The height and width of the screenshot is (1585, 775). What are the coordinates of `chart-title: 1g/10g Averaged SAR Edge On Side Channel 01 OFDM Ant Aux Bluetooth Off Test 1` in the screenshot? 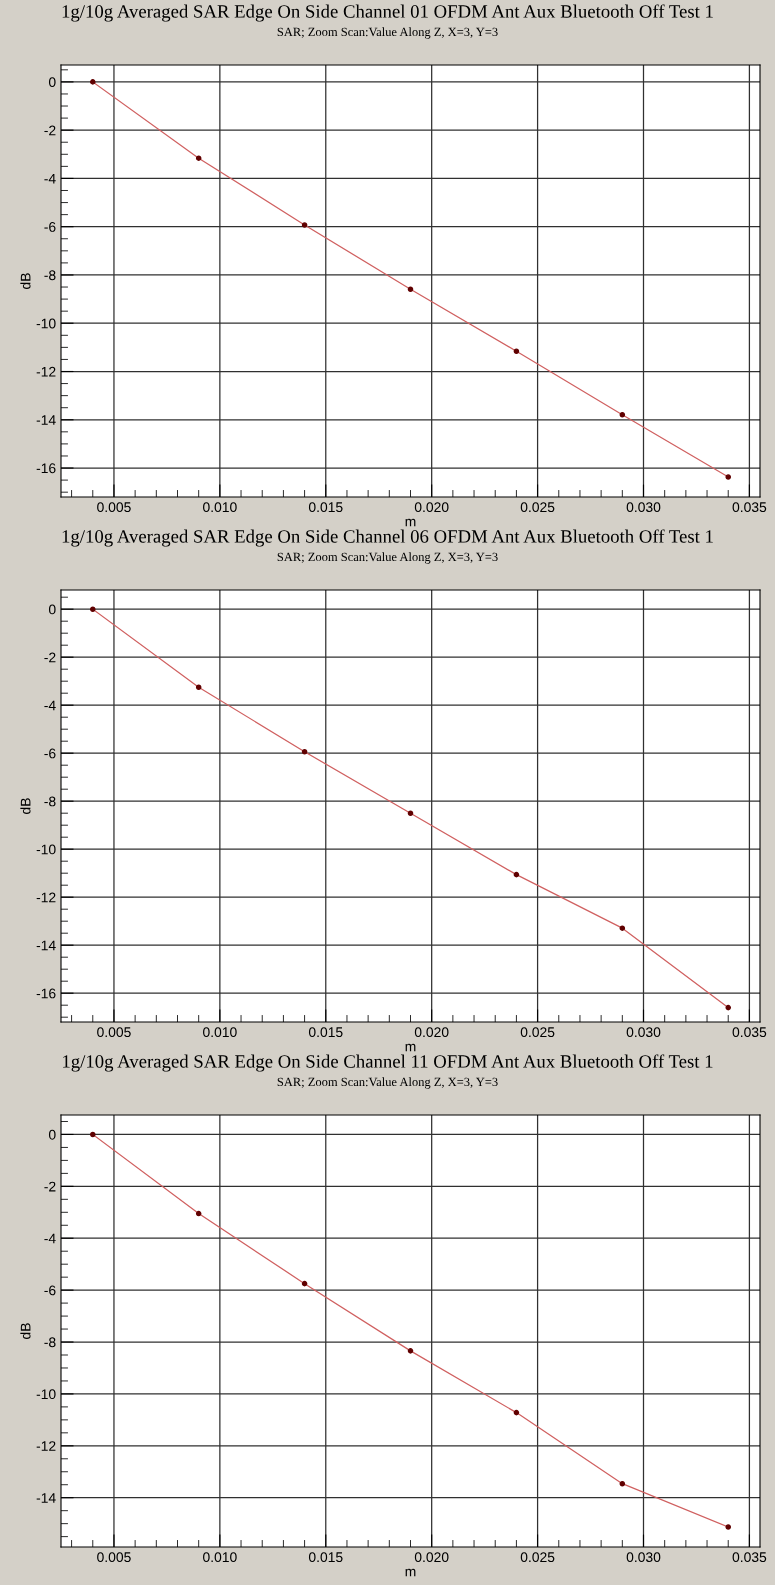 It's located at (387, 13).